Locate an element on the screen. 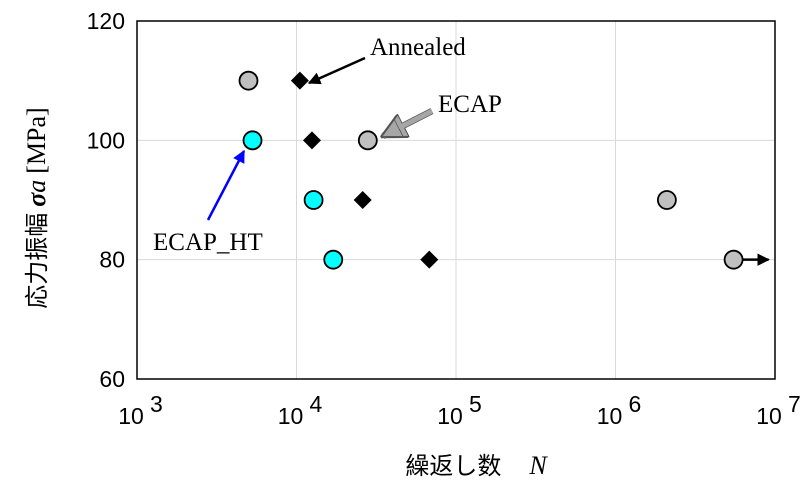  y-tick-label: 120 is located at coordinates (106, 21).